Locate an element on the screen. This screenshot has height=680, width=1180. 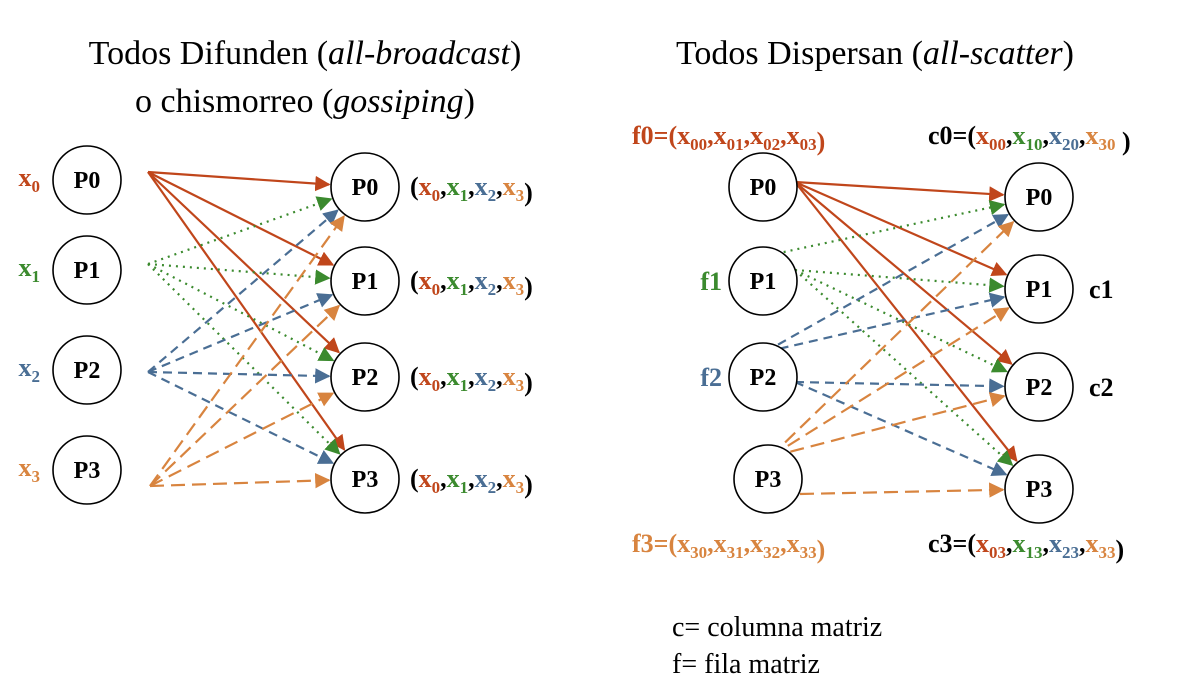
left-result-3-sep-2: , is located at coordinates (499, 478).